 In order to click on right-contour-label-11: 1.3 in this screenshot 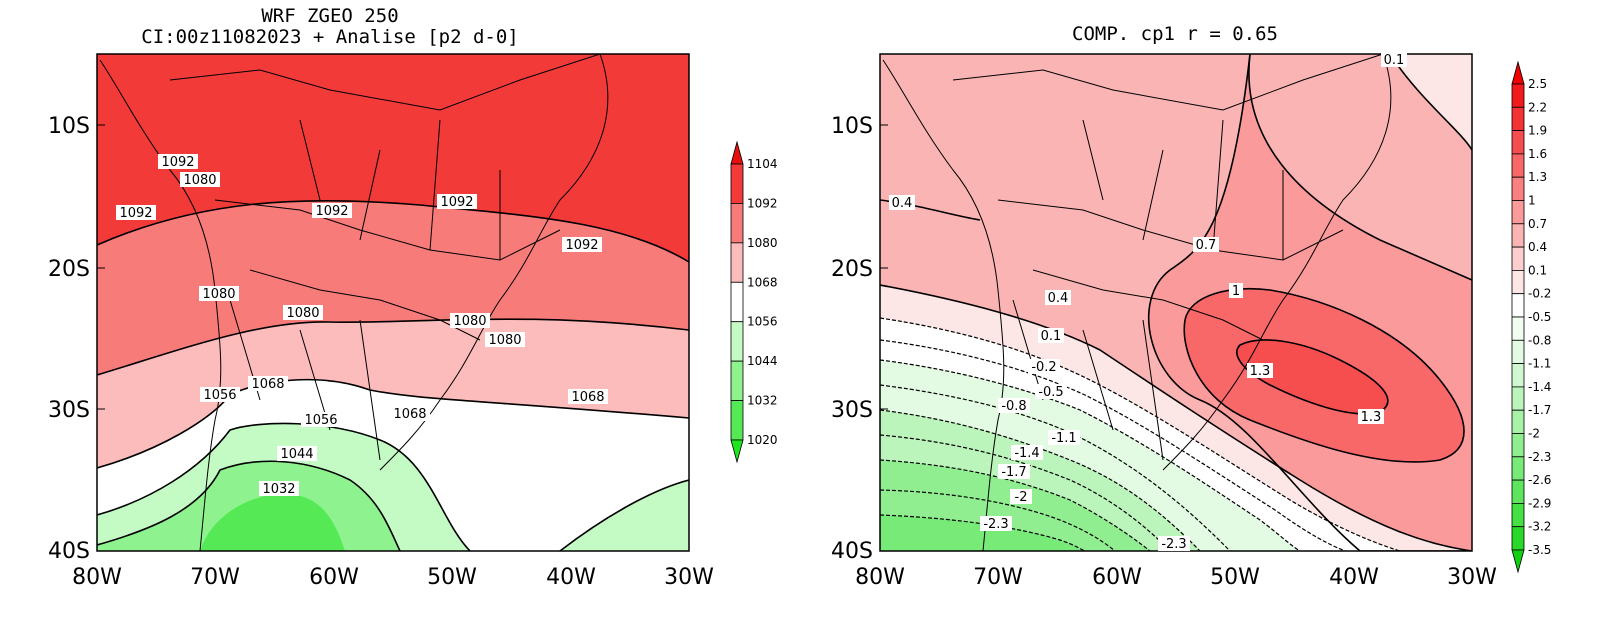, I will do `click(1371, 417)`.